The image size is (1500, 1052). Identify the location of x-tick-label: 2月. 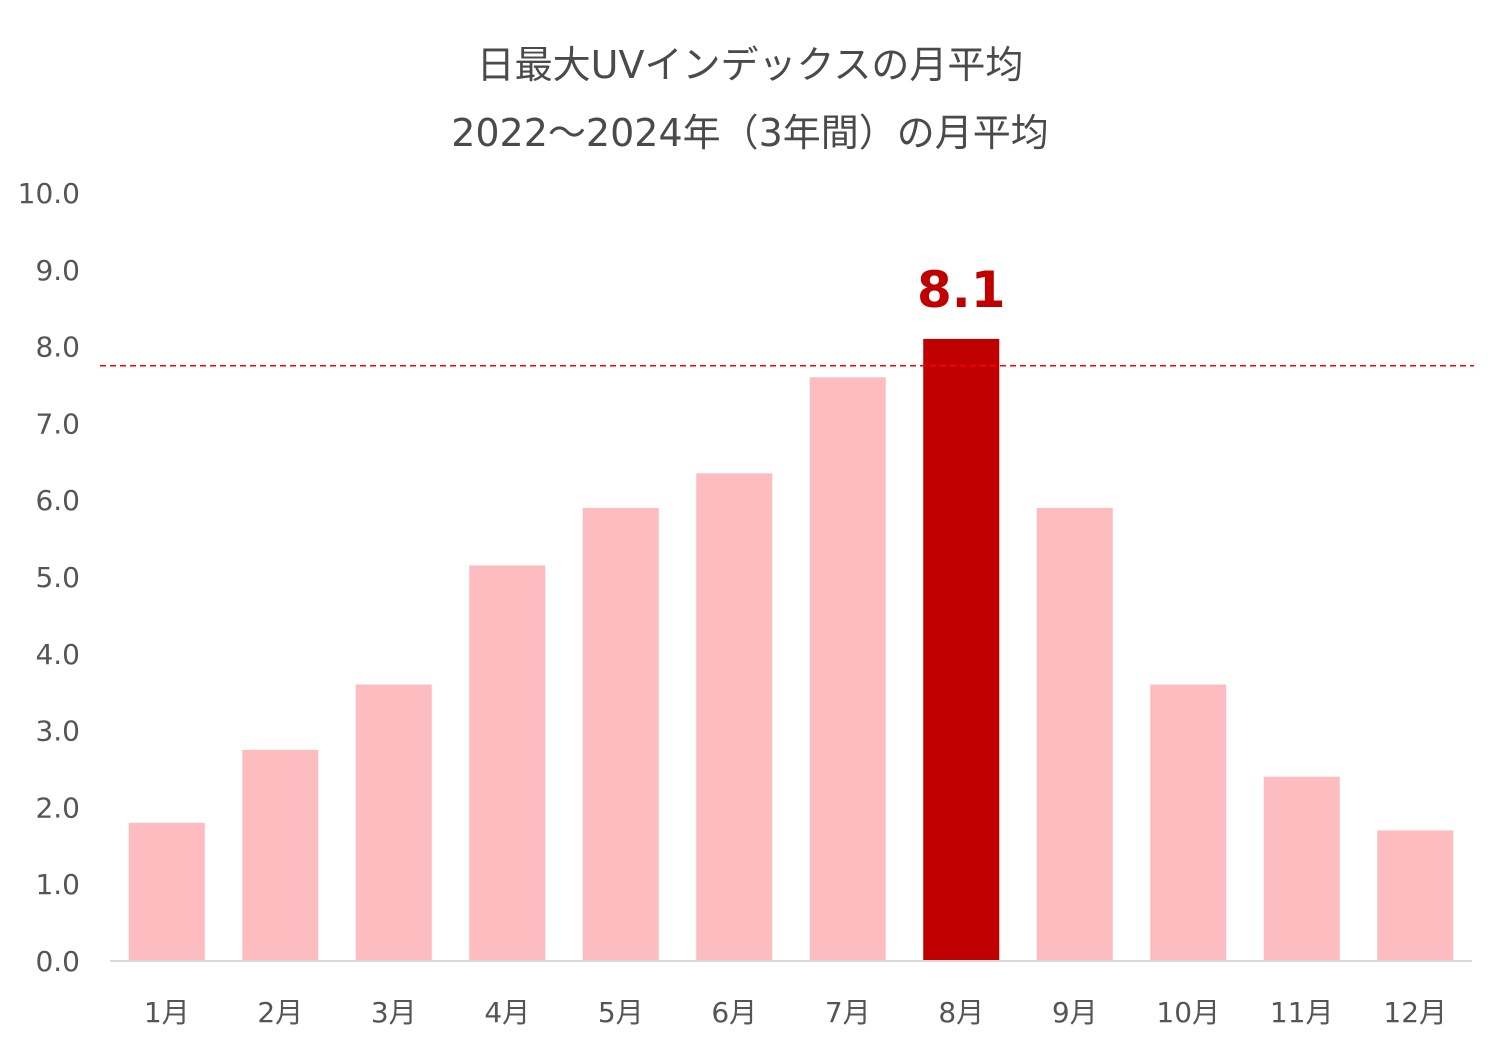
(280, 1012).